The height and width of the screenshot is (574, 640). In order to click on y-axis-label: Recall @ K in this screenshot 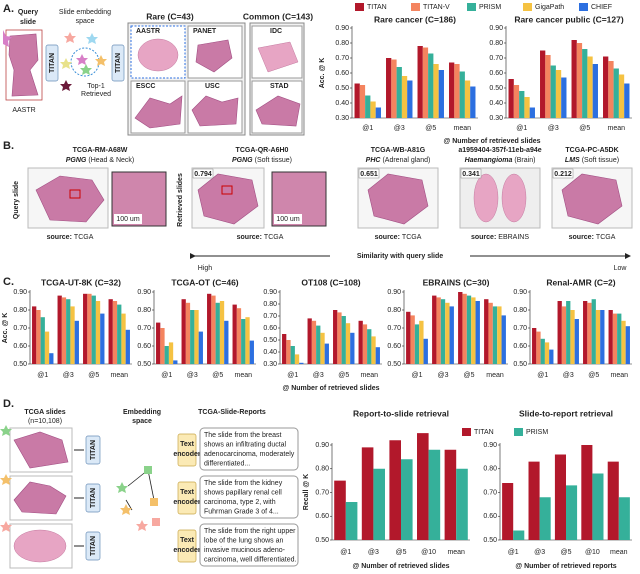, I will do `click(306, 492)`.